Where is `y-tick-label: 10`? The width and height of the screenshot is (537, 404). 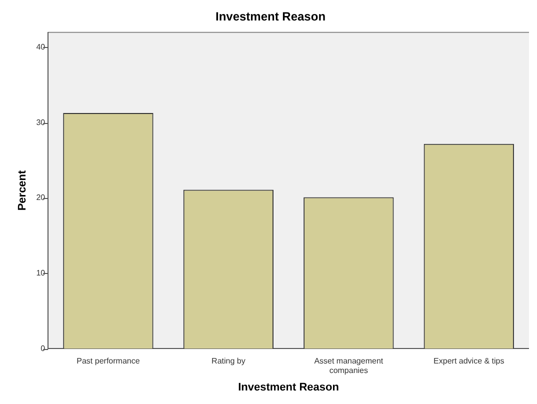
y-tick-label: 10 is located at coordinates (41, 273).